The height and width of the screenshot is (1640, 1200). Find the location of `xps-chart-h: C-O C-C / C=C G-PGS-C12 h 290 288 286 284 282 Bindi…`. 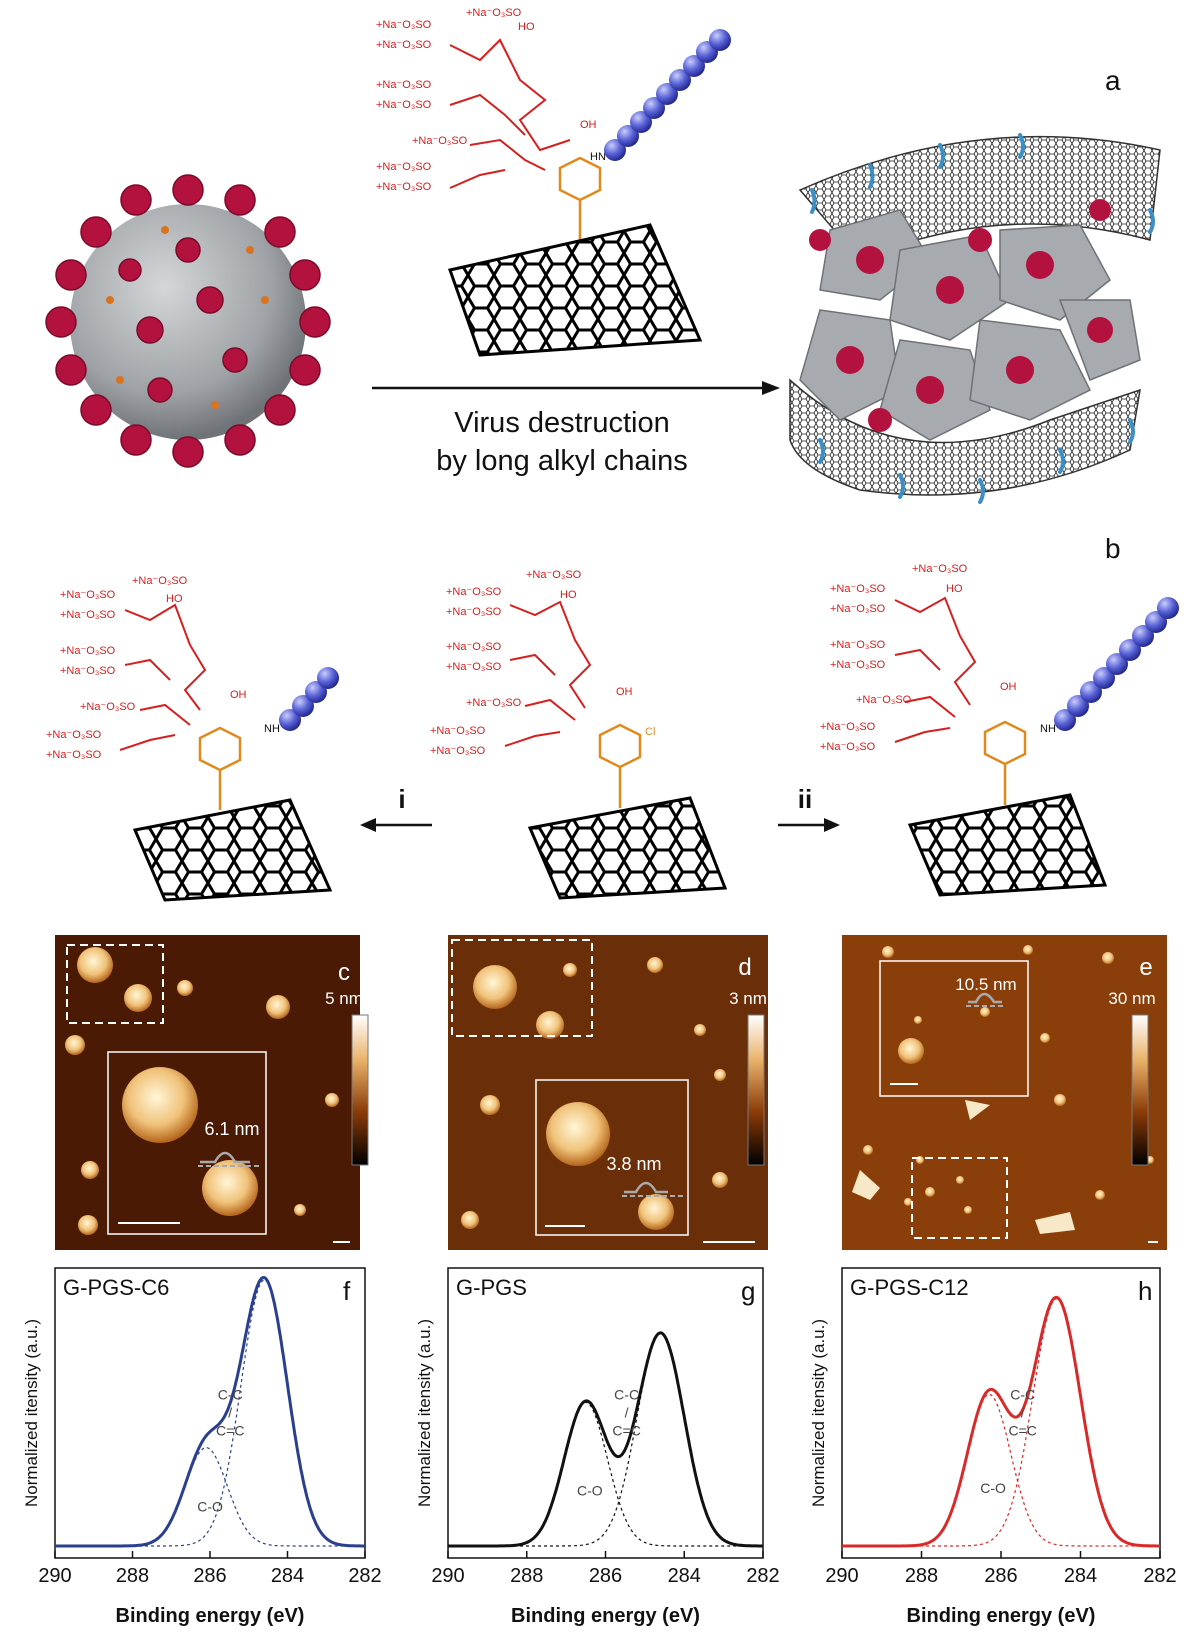

xps-chart-h: C-O C-C / C=C G-PGS-C12 h 290 288 286 284 282 Bindi… is located at coordinates (993, 1447).